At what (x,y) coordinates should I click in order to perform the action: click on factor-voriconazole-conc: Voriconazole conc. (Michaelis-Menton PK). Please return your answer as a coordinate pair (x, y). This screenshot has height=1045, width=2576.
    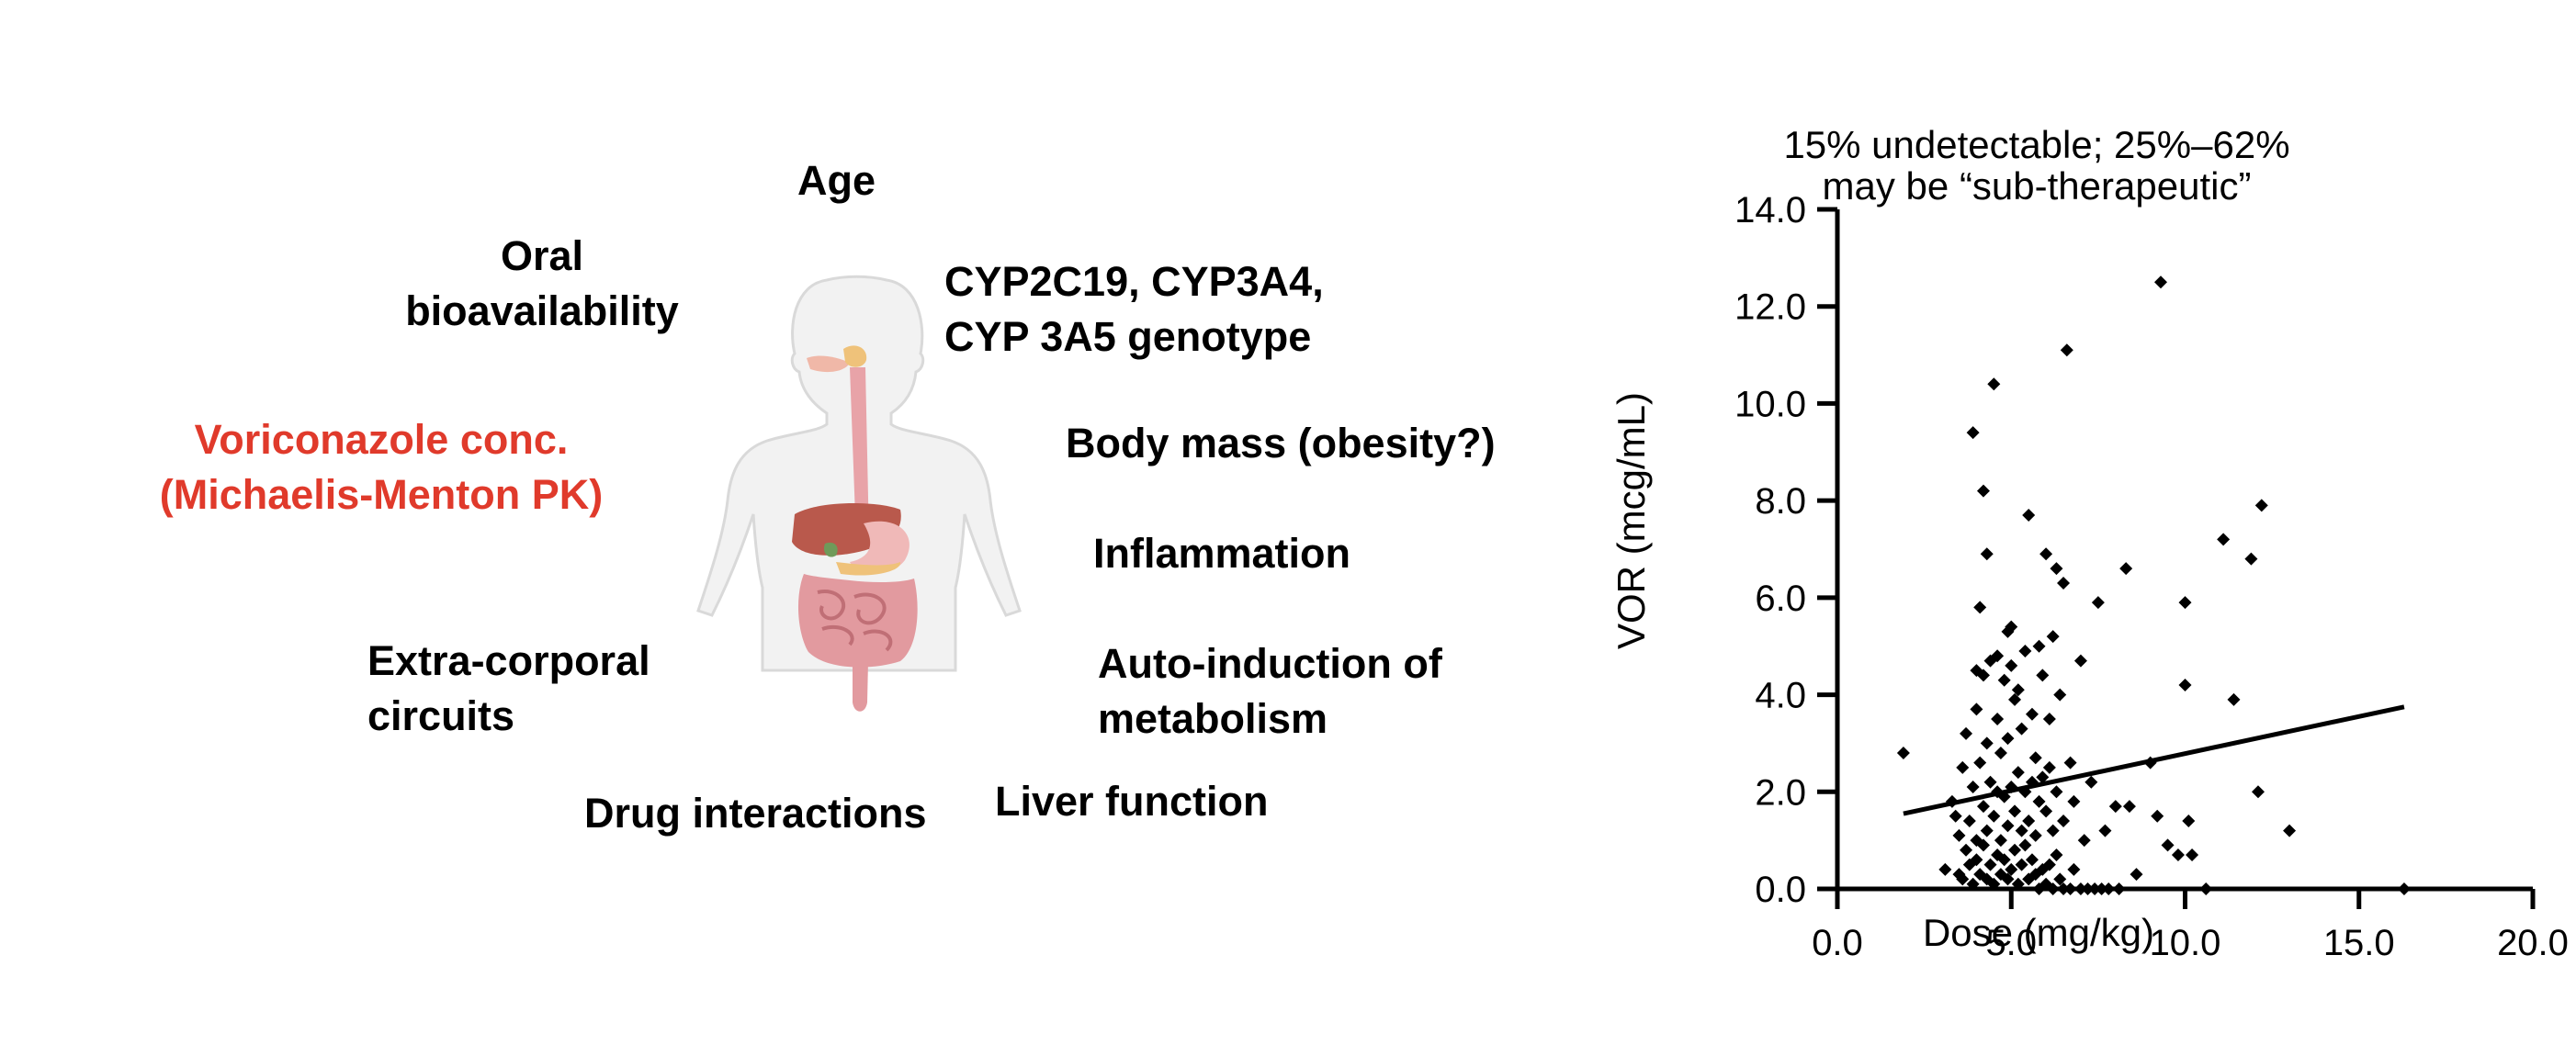
    Looking at the image, I should click on (381, 467).